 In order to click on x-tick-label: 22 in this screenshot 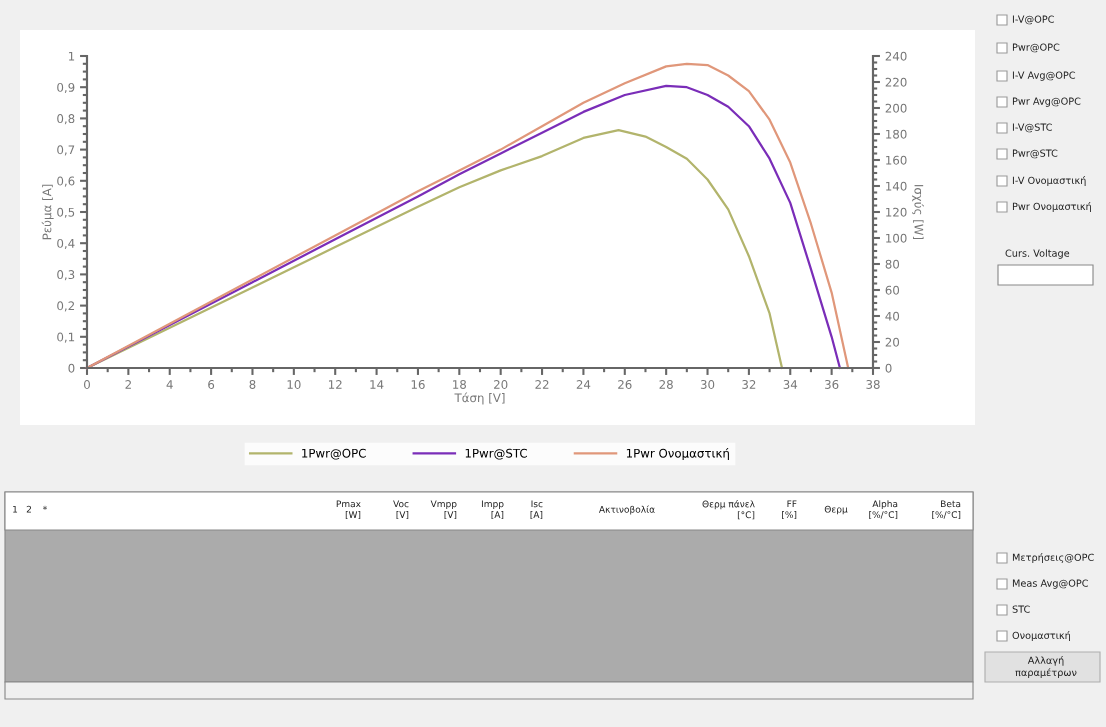, I will do `click(542, 384)`.